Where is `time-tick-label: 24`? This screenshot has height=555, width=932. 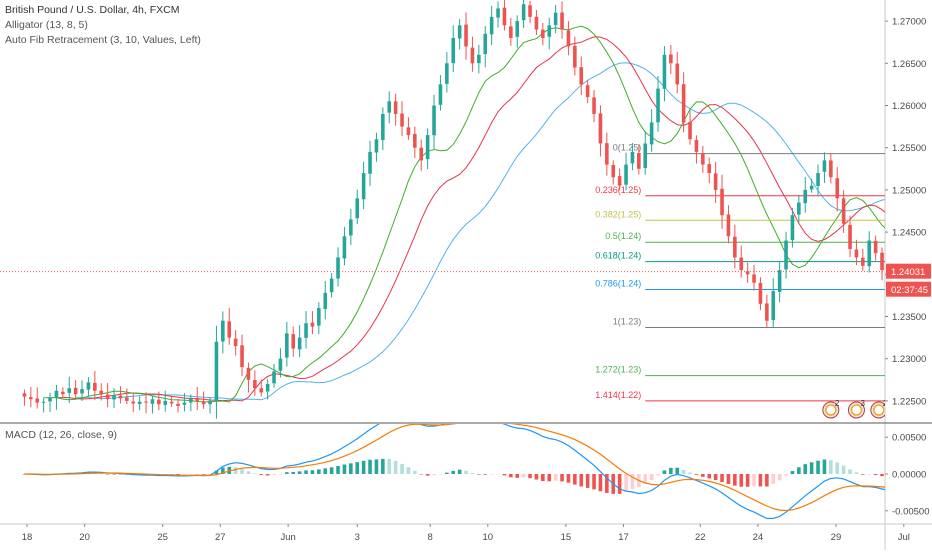
time-tick-label: 24 is located at coordinates (758, 537).